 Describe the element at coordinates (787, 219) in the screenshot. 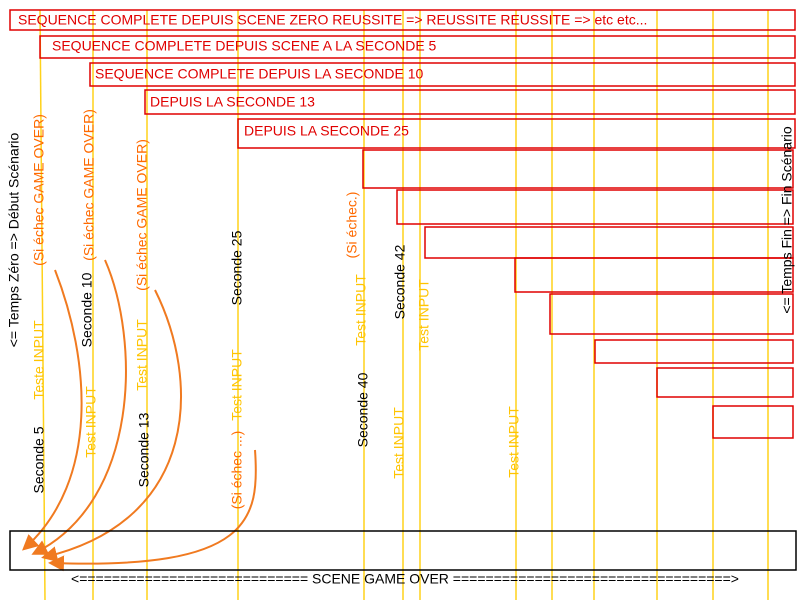

I see `end-label: <= Temps Fin => Fin Scénario` at that location.